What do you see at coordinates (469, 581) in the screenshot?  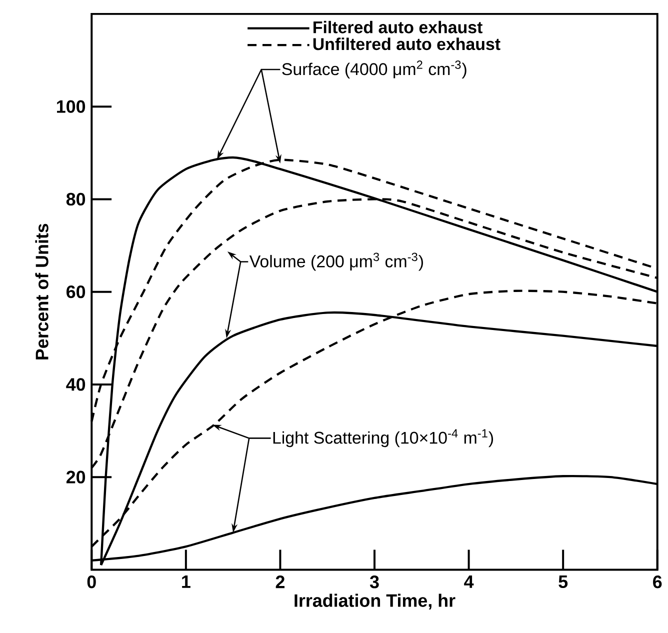 I see `x-tick-label: 4` at bounding box center [469, 581].